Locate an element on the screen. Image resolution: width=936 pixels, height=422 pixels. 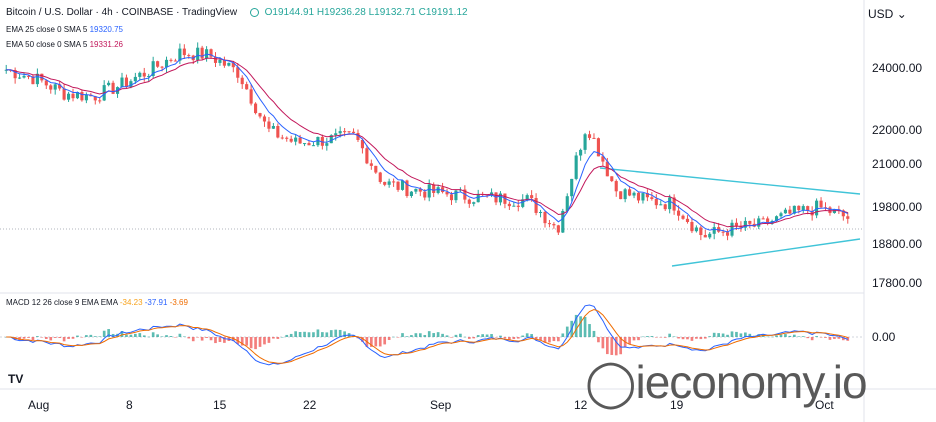
ohlc-values: O19144.91 H19236.28 L19132.71 C19191.12 is located at coordinates (366, 12).